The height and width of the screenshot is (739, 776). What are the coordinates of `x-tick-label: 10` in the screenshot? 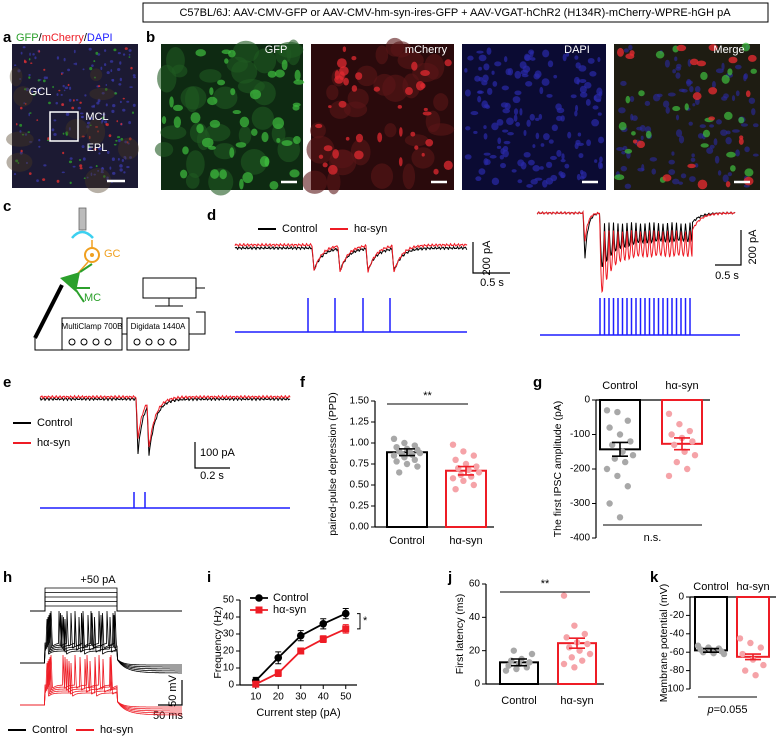 It's located at (256, 697).